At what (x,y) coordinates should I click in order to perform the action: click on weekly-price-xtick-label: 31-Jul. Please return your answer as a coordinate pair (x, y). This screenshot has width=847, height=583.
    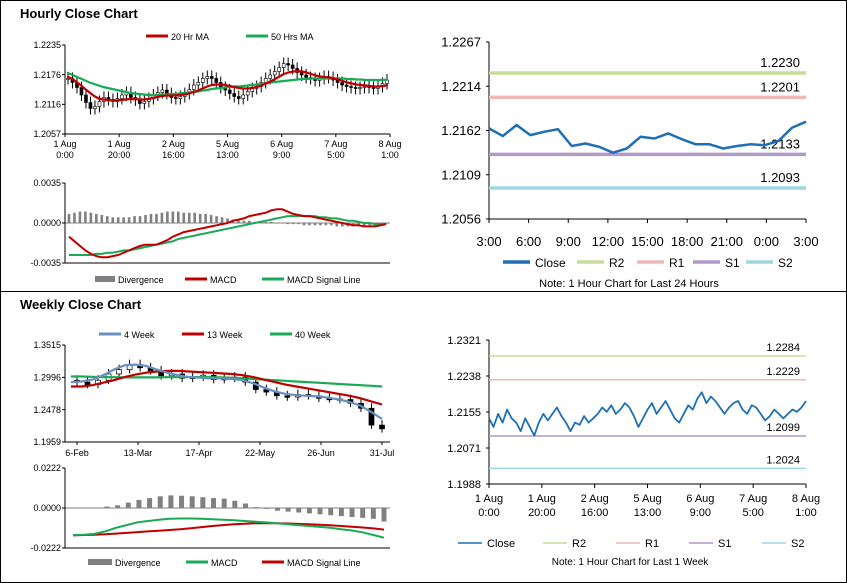
    Looking at the image, I should click on (382, 453).